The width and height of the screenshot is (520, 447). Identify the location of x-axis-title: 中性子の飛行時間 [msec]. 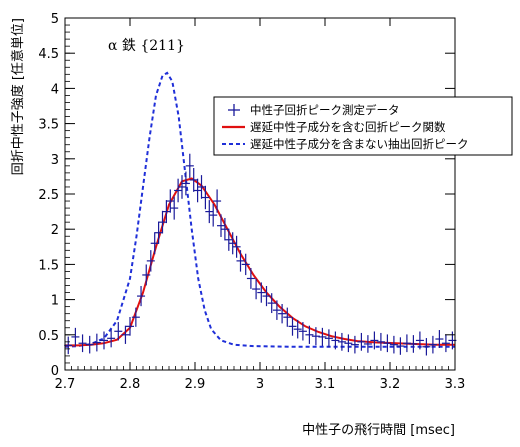
(378, 430).